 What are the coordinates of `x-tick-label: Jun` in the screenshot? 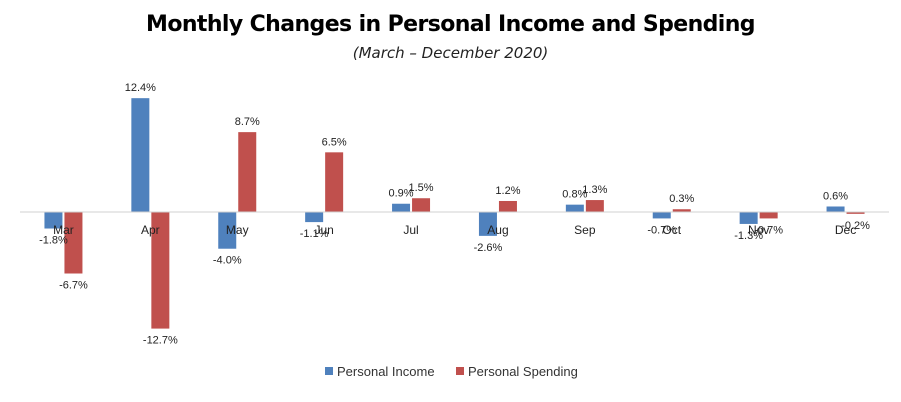 It's located at (323, 230).